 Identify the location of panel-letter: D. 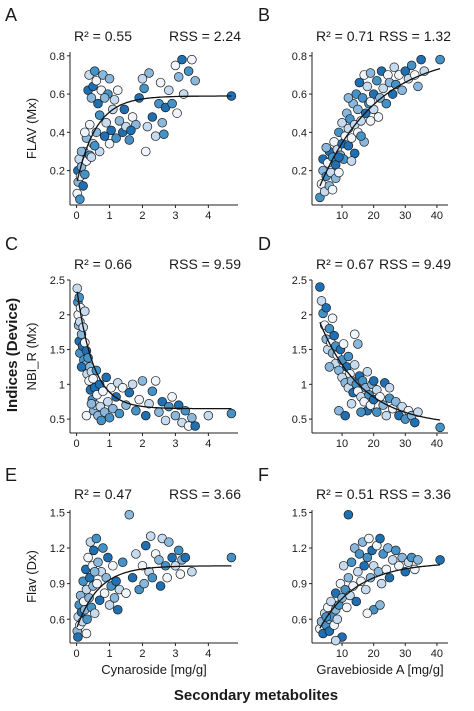
(264, 244).